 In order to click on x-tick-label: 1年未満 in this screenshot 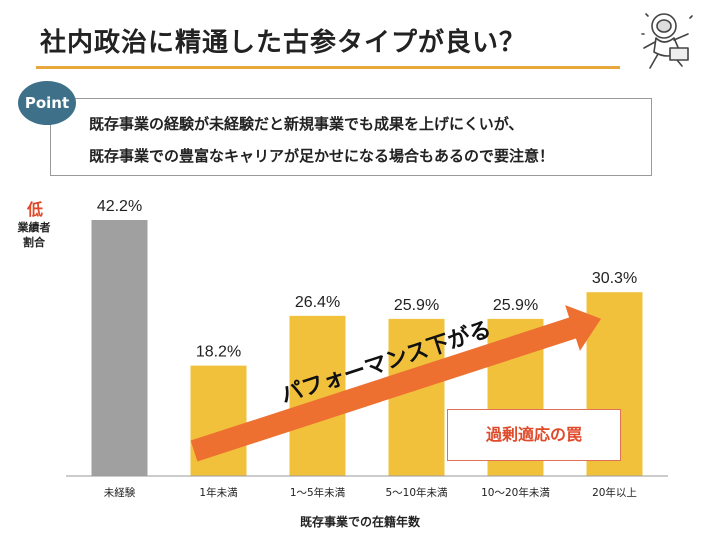, I will do `click(218, 492)`.